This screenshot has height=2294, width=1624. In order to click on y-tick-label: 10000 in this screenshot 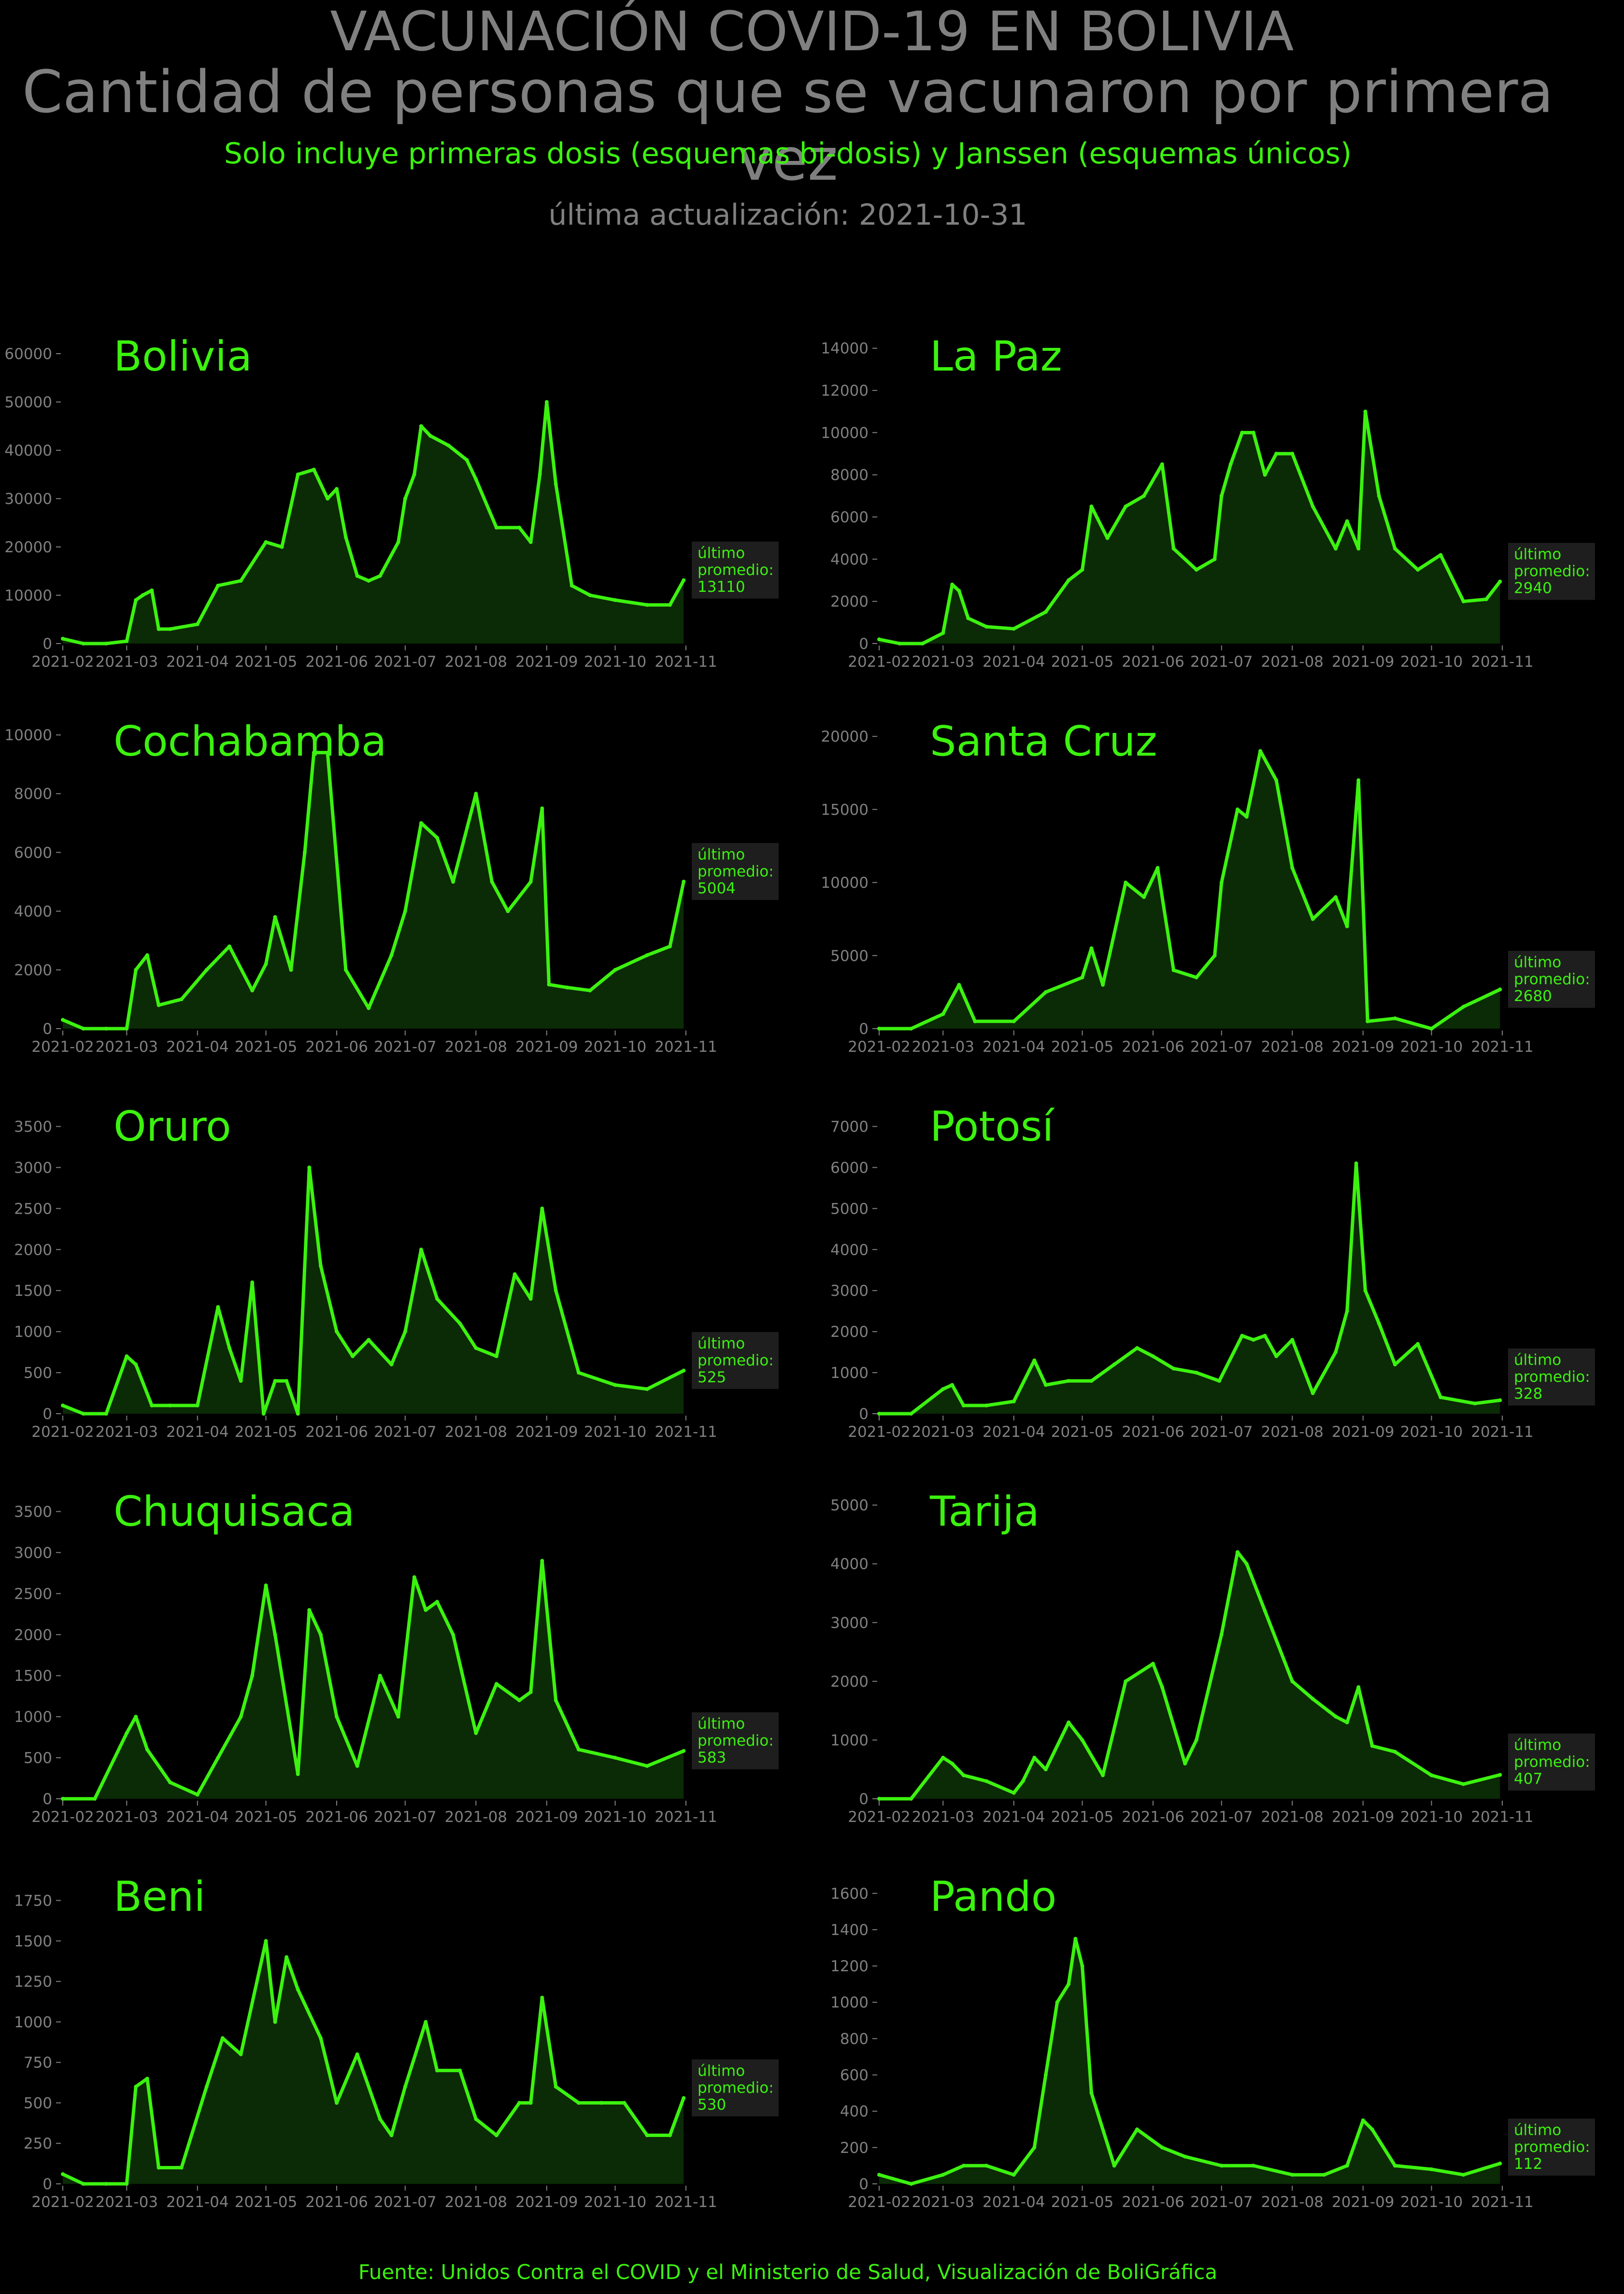, I will do `click(845, 884)`.